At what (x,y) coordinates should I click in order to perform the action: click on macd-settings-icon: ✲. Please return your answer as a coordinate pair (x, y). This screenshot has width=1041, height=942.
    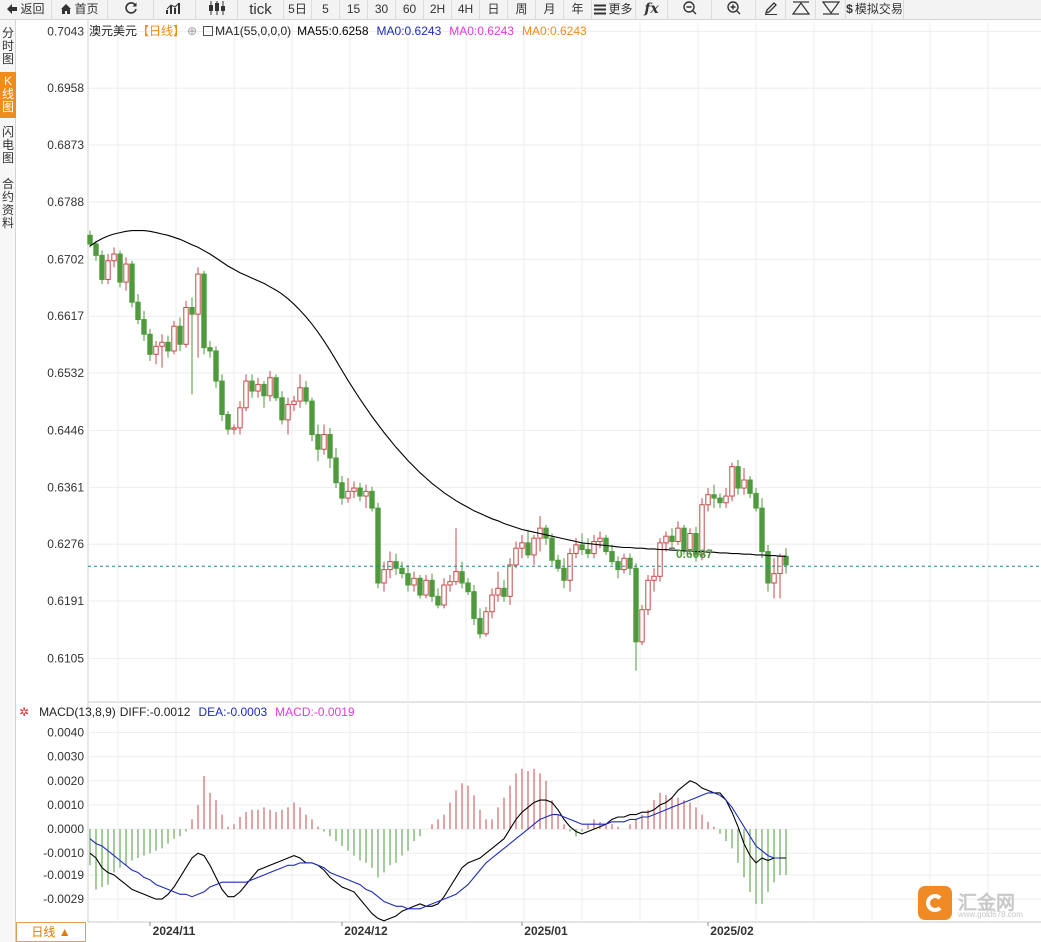
    Looking at the image, I should click on (24, 712).